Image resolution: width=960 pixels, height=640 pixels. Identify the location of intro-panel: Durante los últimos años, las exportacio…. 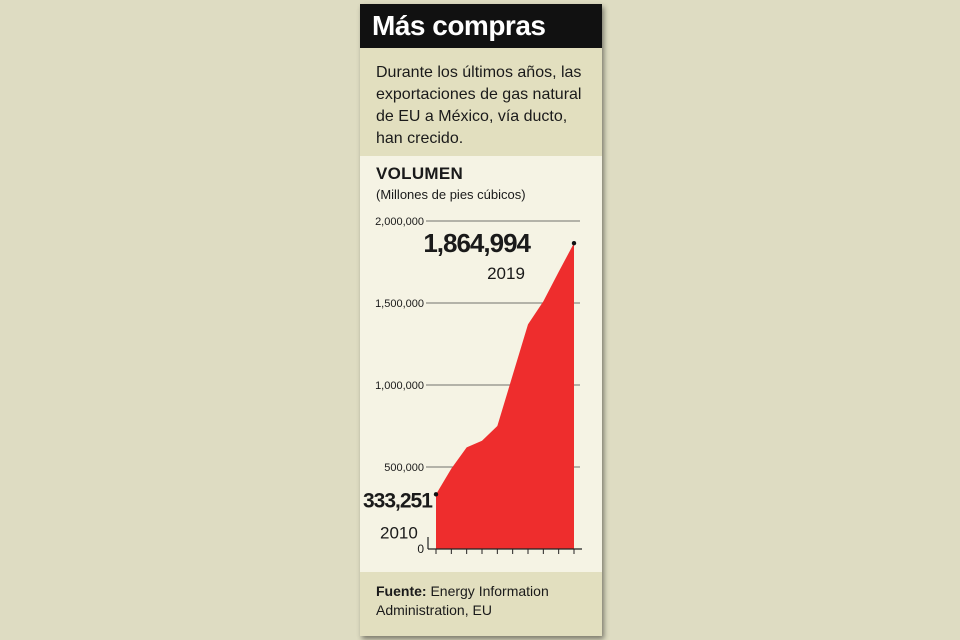
(481, 102).